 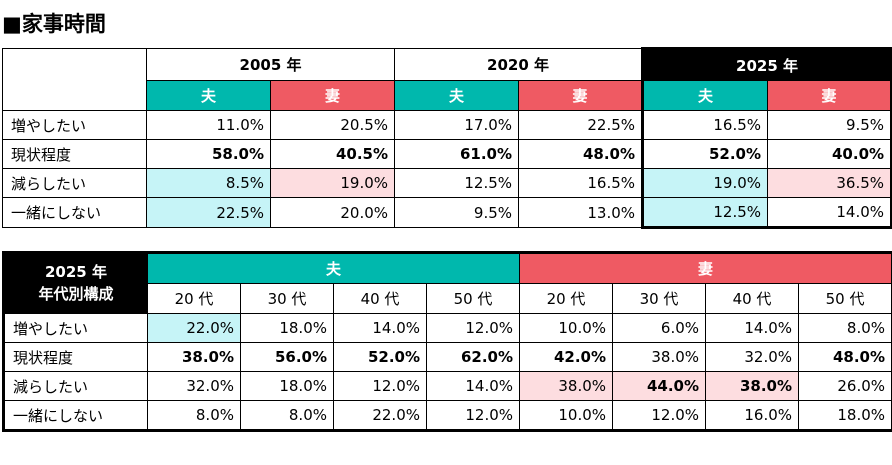 What do you see at coordinates (76, 293) in the screenshot?
I see `corner-subtitle: 年代別構成` at bounding box center [76, 293].